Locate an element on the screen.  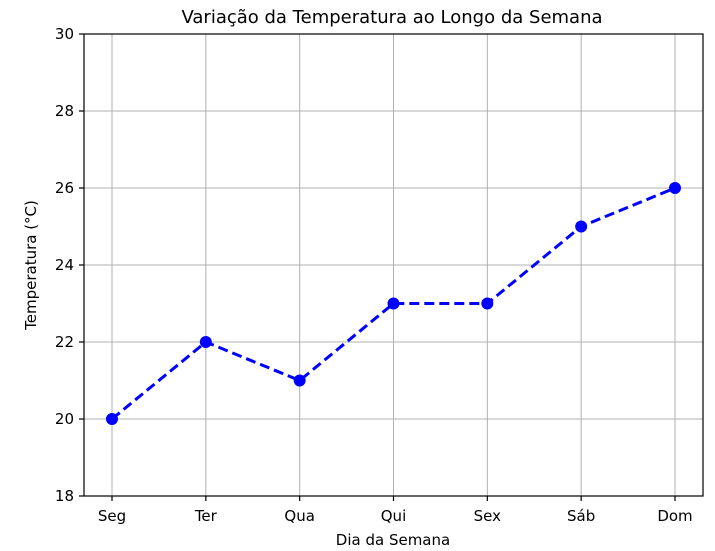
y-axis-label: Temperatura (°C) is located at coordinates (31, 265).